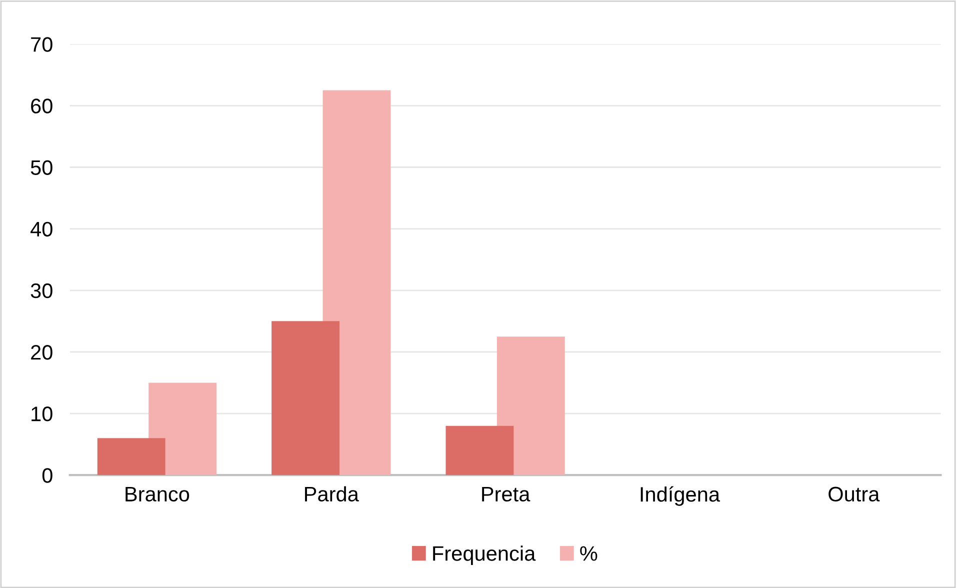 This screenshot has width=957, height=588. I want to click on x-tick-label: Preta, so click(506, 494).